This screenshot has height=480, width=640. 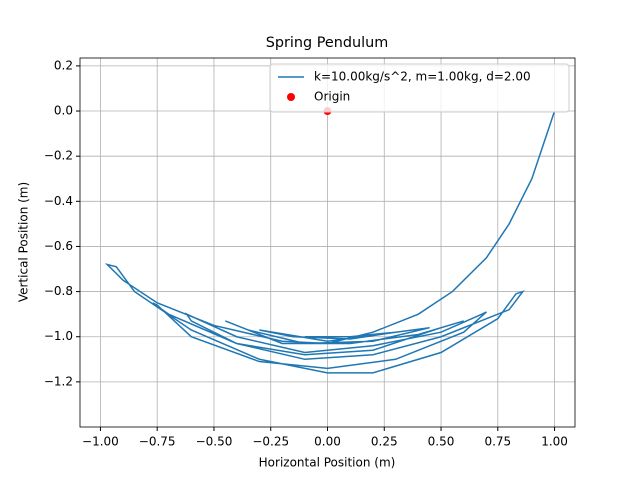 I want to click on legend-box, so click(x=419, y=88).